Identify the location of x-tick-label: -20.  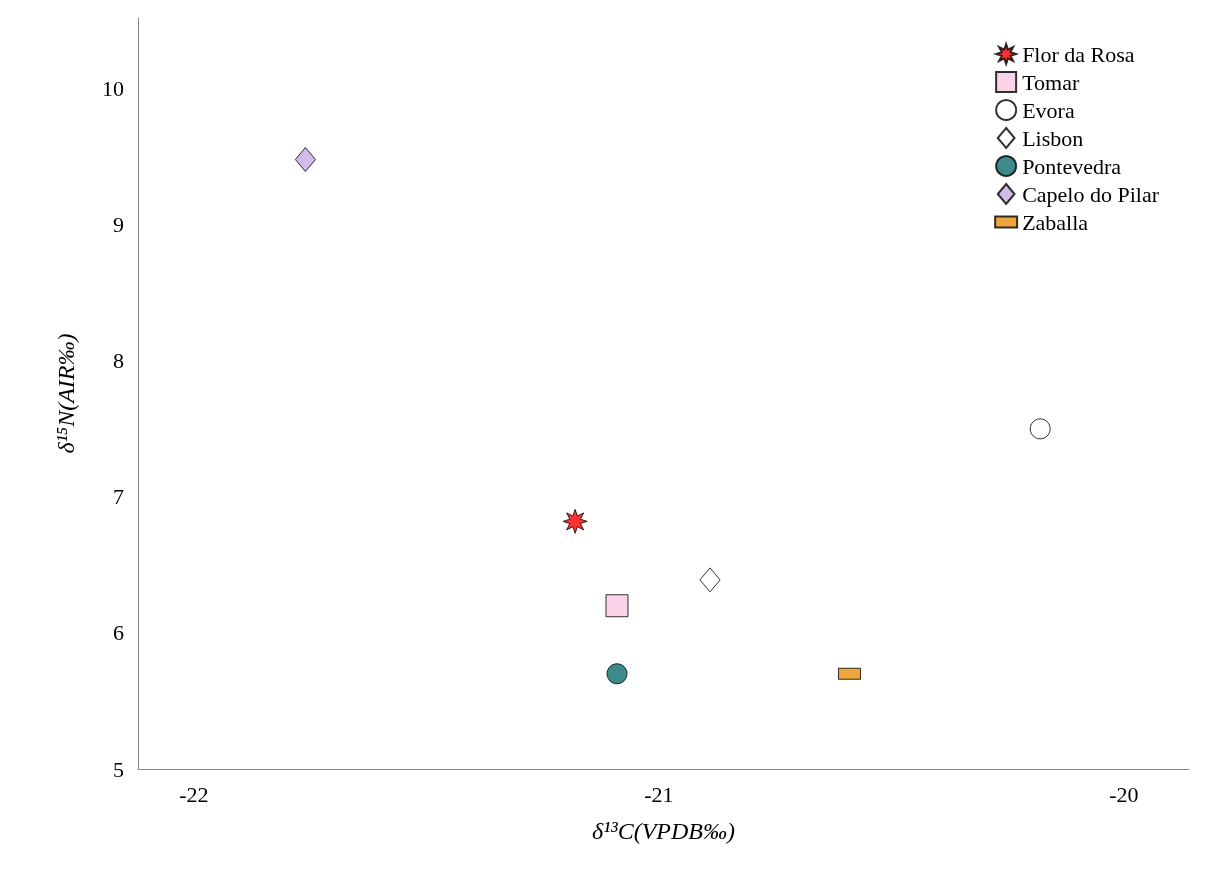
(1124, 794).